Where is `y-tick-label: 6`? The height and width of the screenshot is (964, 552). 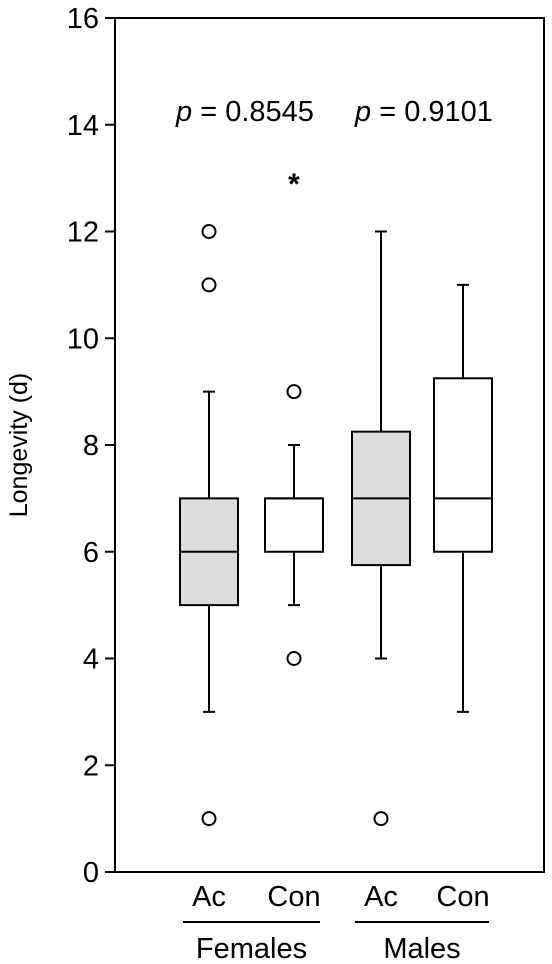
y-tick-label: 6 is located at coordinates (91, 553).